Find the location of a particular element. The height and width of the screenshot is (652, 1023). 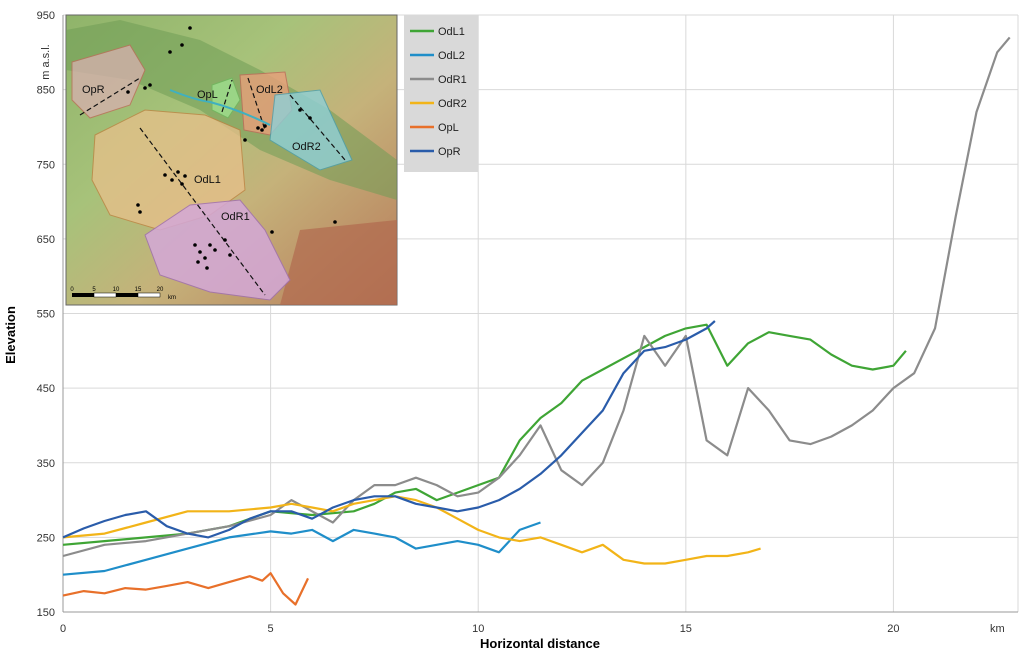

map-mountains is located at coordinates (338, 262).